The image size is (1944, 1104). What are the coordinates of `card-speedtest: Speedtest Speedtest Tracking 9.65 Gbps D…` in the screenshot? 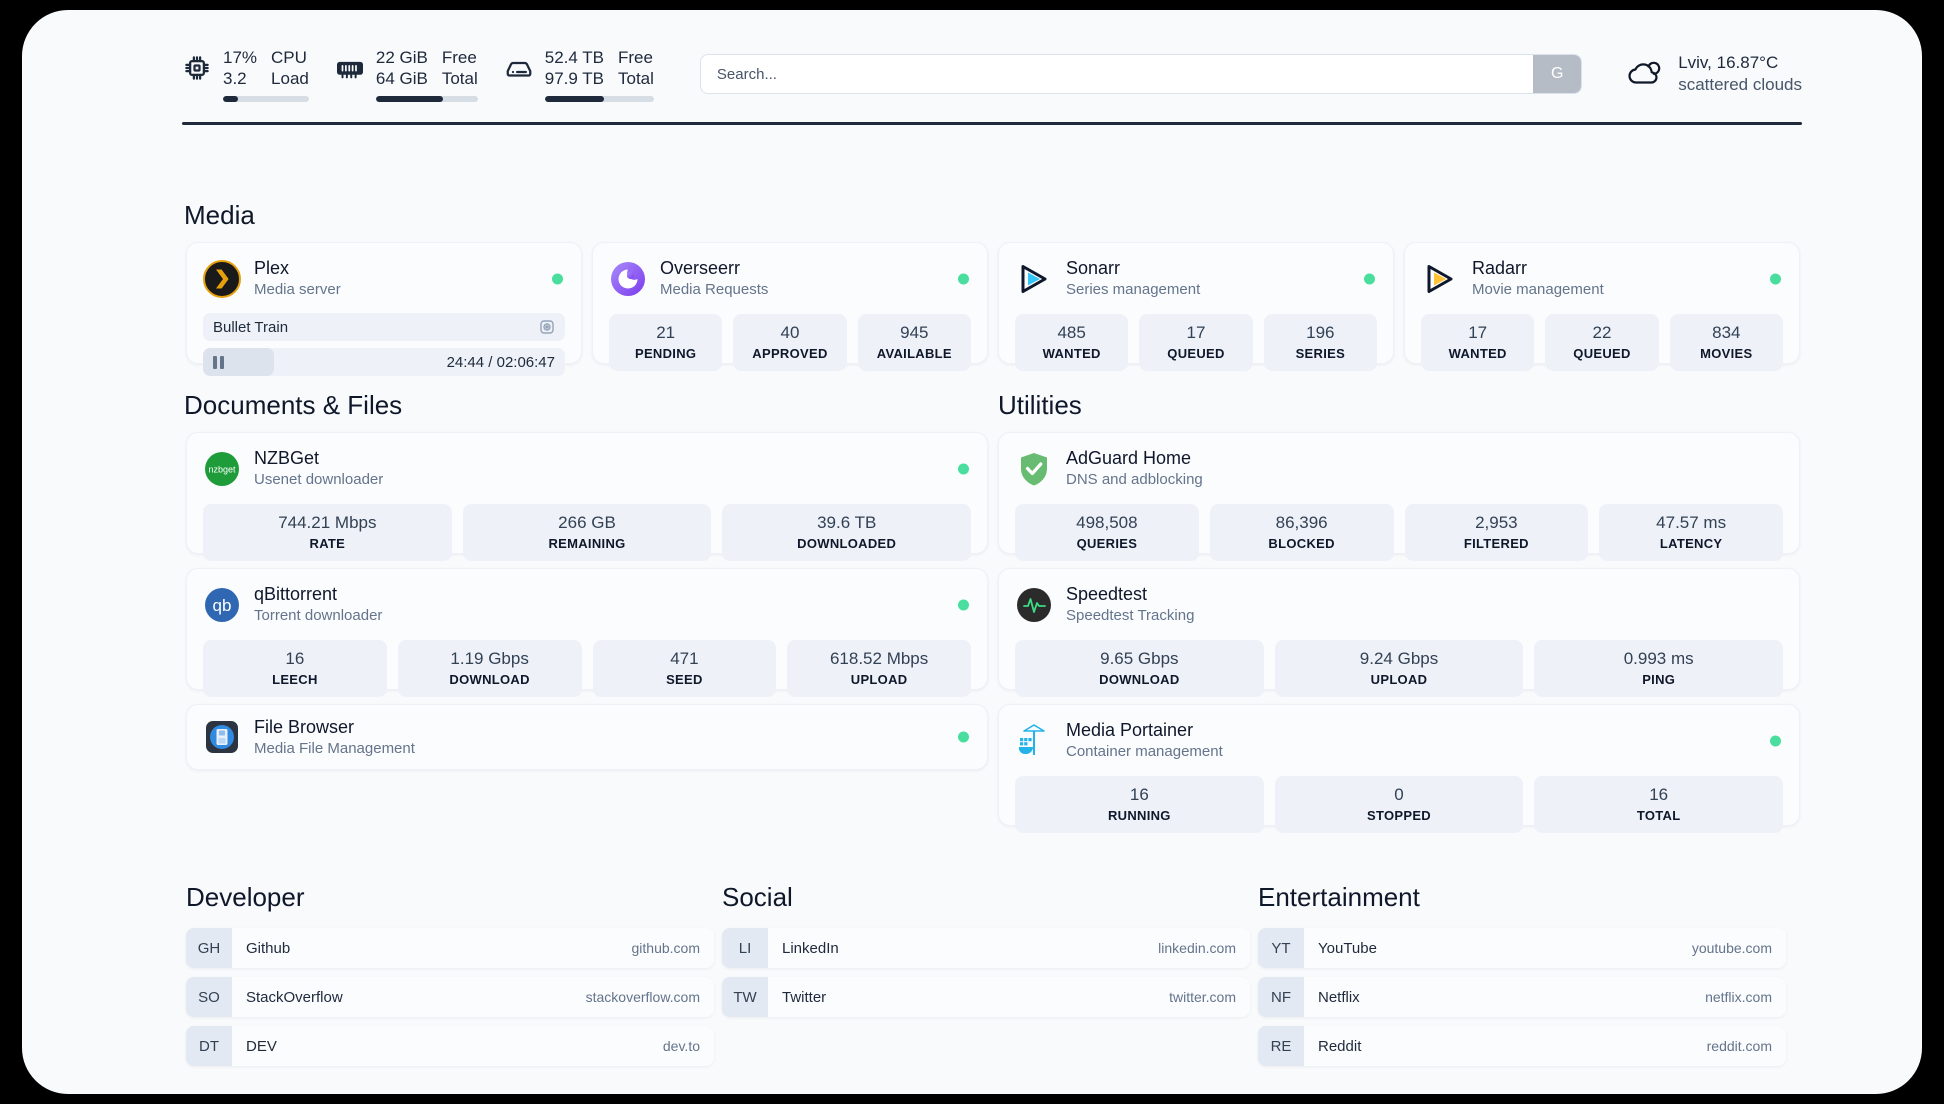 It's located at (1399, 632).